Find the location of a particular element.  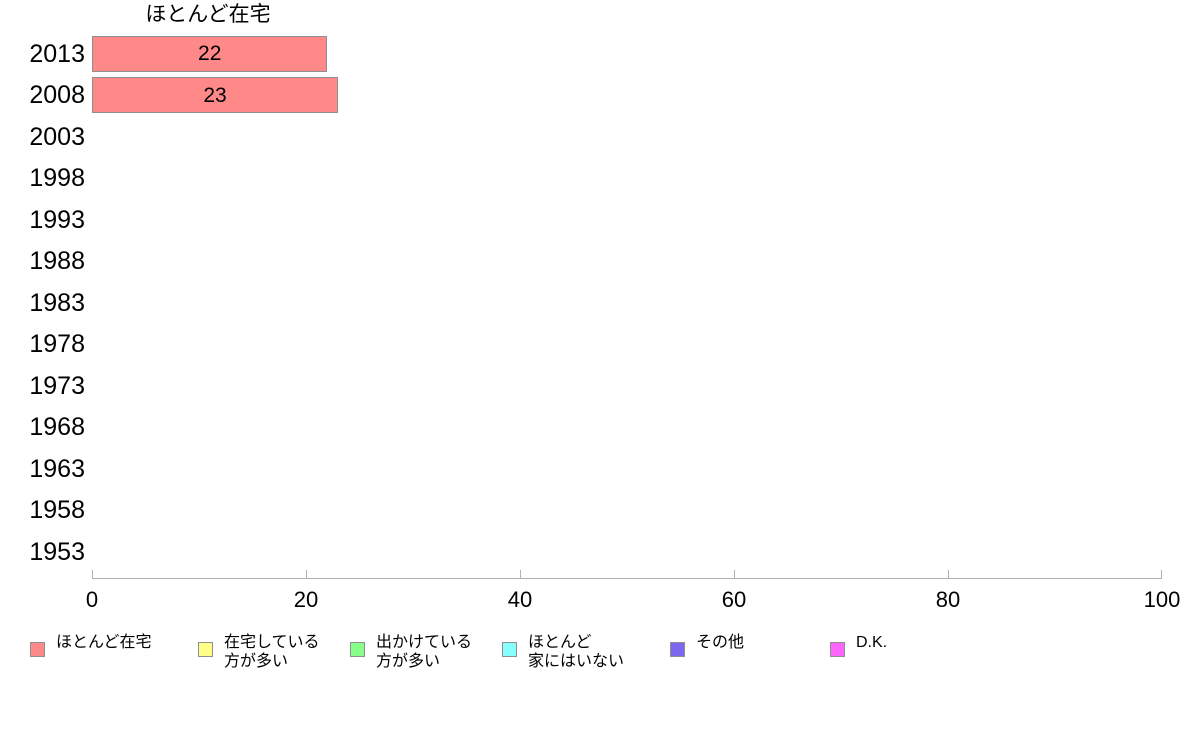

legend-label: 在宅している 方が多い is located at coordinates (272, 652).